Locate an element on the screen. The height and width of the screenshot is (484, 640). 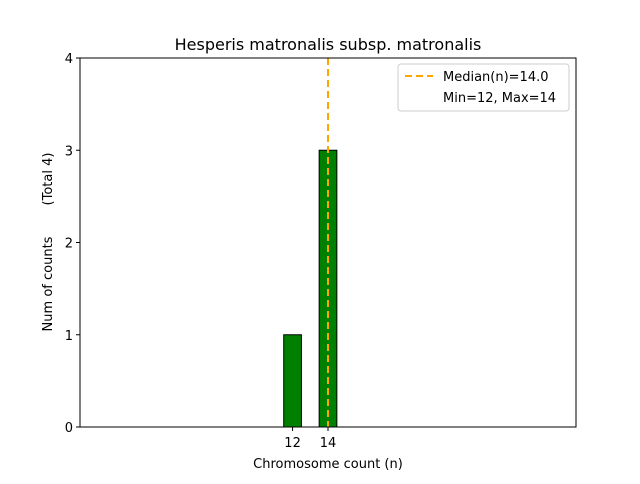
chart-title: Hesperis matronalis subsp. matronalis is located at coordinates (328, 44).